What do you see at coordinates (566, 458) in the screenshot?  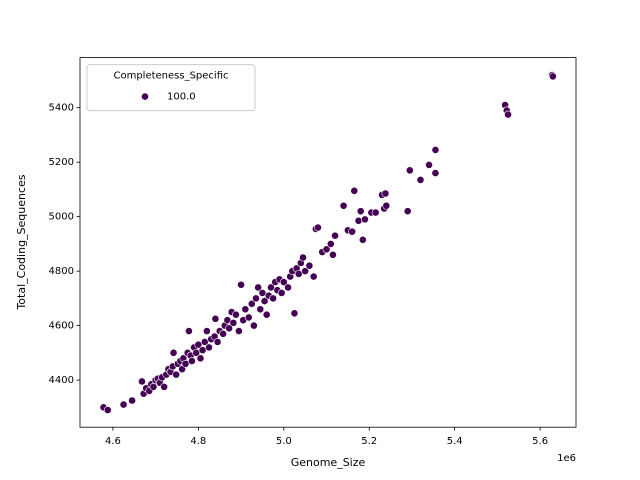 I see `x-offset-label: 1e6` at bounding box center [566, 458].